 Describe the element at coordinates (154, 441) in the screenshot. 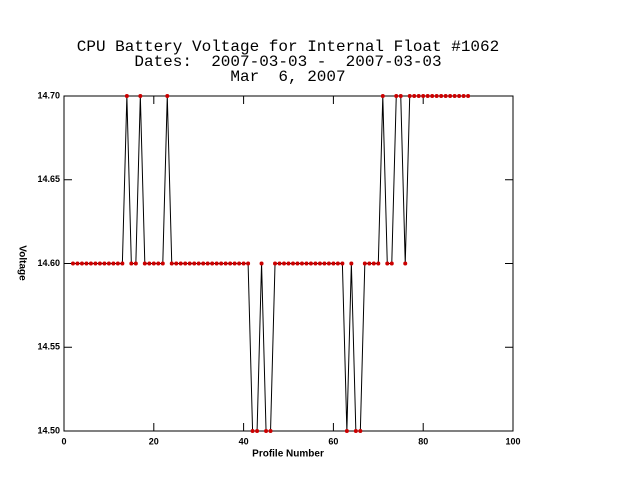

I see `x-tick-label: 20` at that location.